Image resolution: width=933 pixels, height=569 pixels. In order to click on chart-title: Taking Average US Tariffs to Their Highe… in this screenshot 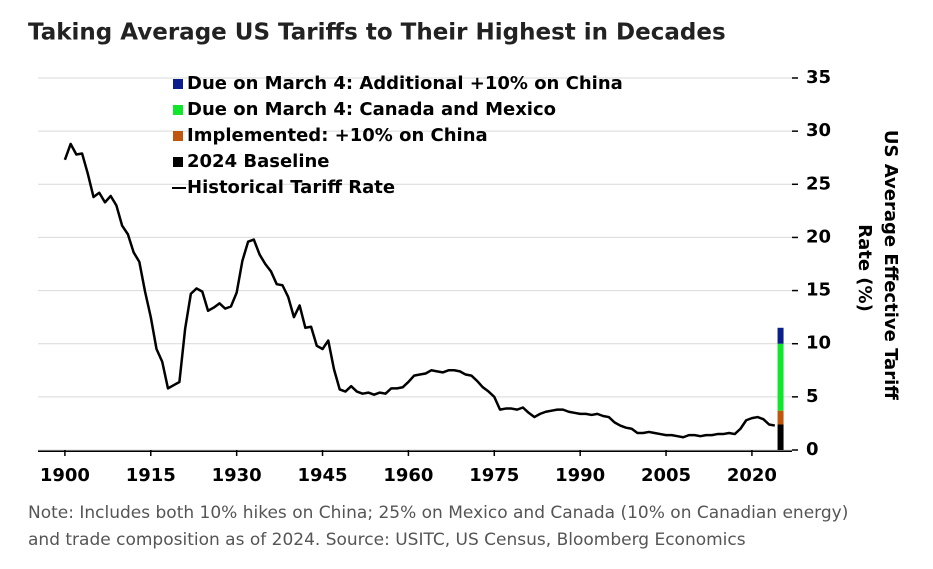, I will do `click(377, 33)`.